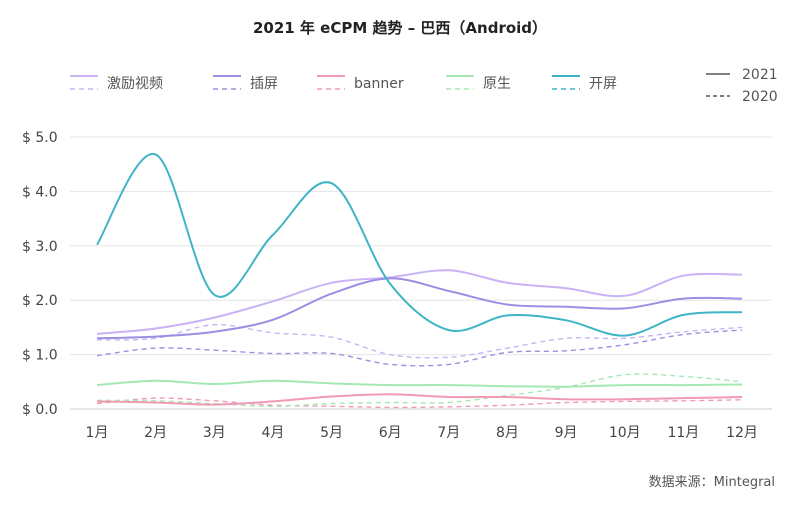 Image resolution: width=800 pixels, height=508 pixels. I want to click on x-tick-label: 1月, so click(97, 433).